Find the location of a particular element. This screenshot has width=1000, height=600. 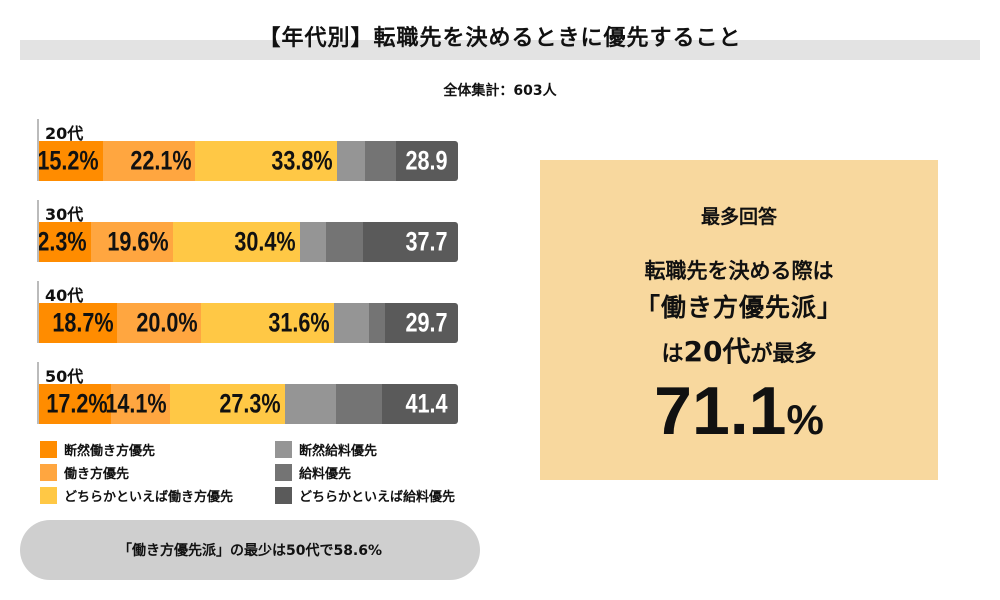

stacked-bar: 15.2% 22.1% 33.8% 28.9 is located at coordinates (248, 161).